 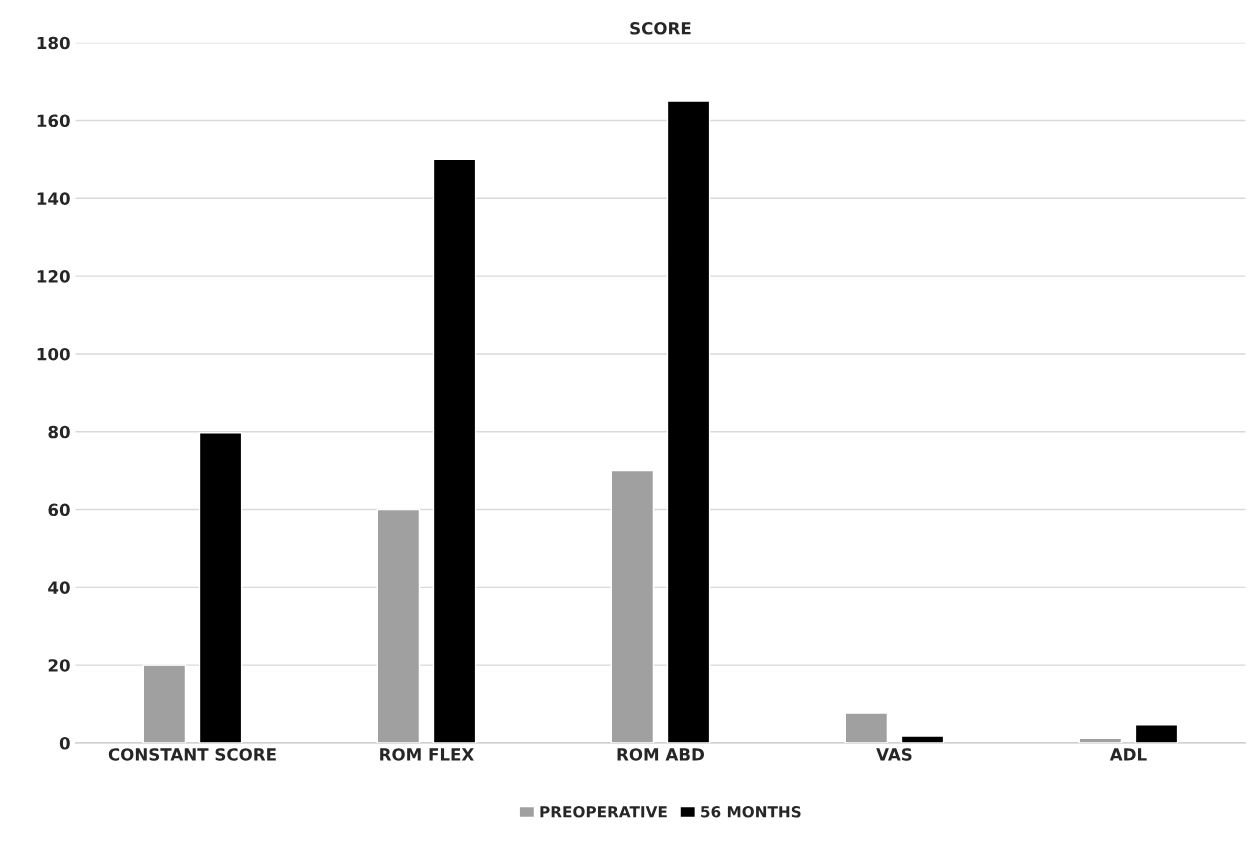 I want to click on y-tick-label: 60, so click(x=59, y=510).